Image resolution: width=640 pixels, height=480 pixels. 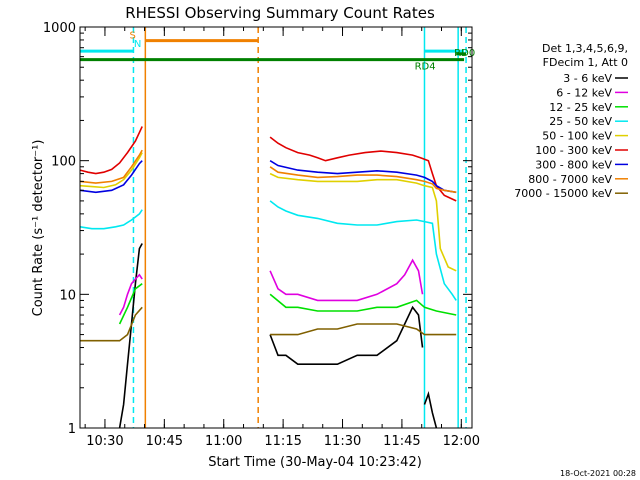 What do you see at coordinates (132, 36) in the screenshot?
I see `flag-label: S` at bounding box center [132, 36].